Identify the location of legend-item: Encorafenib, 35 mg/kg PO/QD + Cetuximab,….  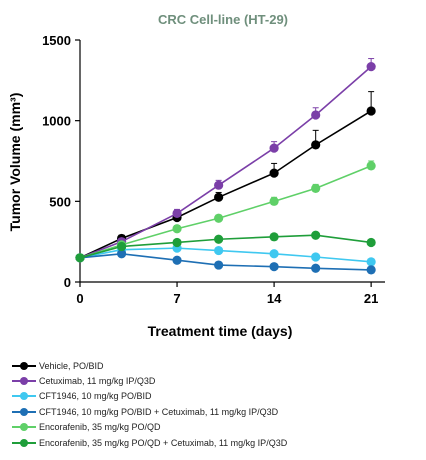
(217, 442).